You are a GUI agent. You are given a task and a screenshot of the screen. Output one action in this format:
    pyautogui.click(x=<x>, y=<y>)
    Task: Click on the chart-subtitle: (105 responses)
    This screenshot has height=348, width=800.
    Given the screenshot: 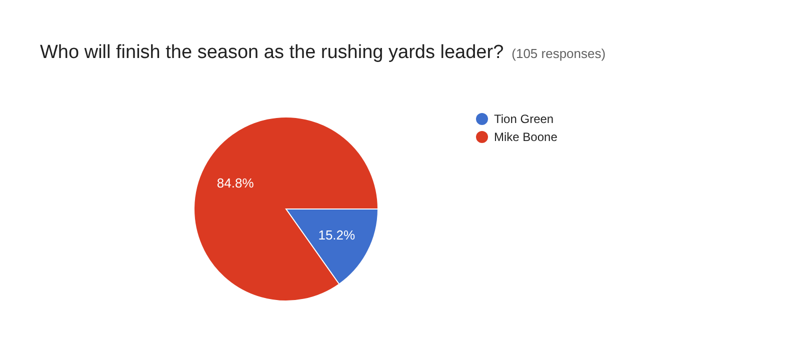 What is the action you would take?
    pyautogui.click(x=559, y=53)
    